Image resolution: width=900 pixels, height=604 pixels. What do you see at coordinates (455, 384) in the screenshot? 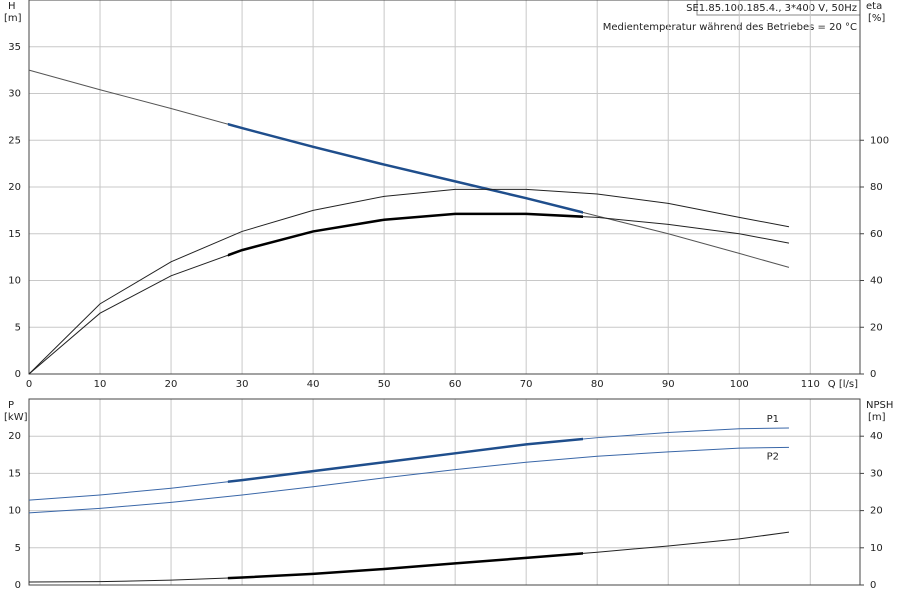
I see `x-tick-label: 60` at bounding box center [455, 384].